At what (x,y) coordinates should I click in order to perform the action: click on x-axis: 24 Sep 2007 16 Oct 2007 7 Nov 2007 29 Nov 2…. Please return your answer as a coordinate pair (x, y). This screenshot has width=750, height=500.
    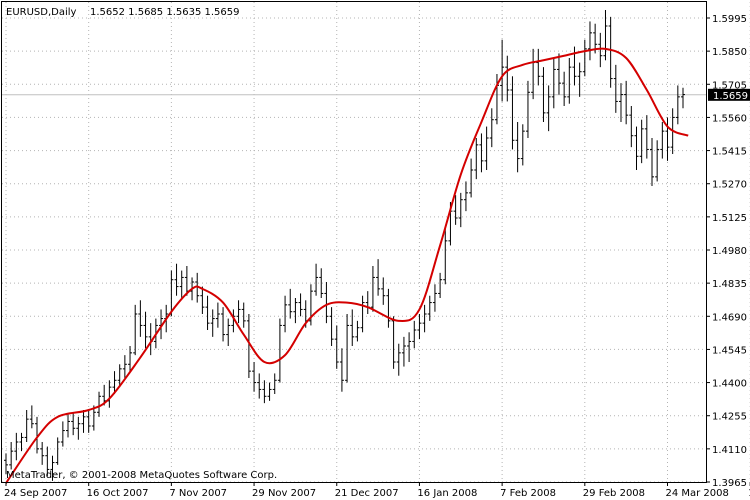
    Looking at the image, I should click on (377, 490).